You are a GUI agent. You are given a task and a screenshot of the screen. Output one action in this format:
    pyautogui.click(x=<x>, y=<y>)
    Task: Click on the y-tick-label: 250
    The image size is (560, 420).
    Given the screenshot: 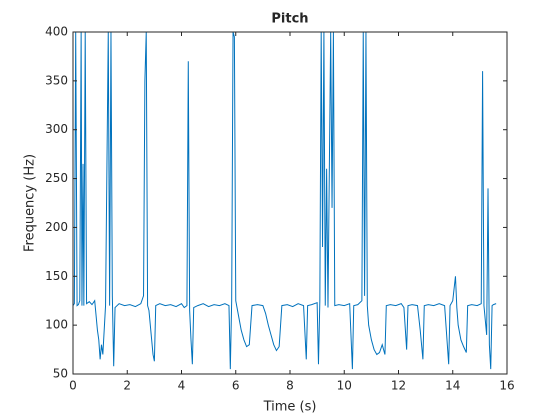 What is the action you would take?
    pyautogui.click(x=56, y=178)
    